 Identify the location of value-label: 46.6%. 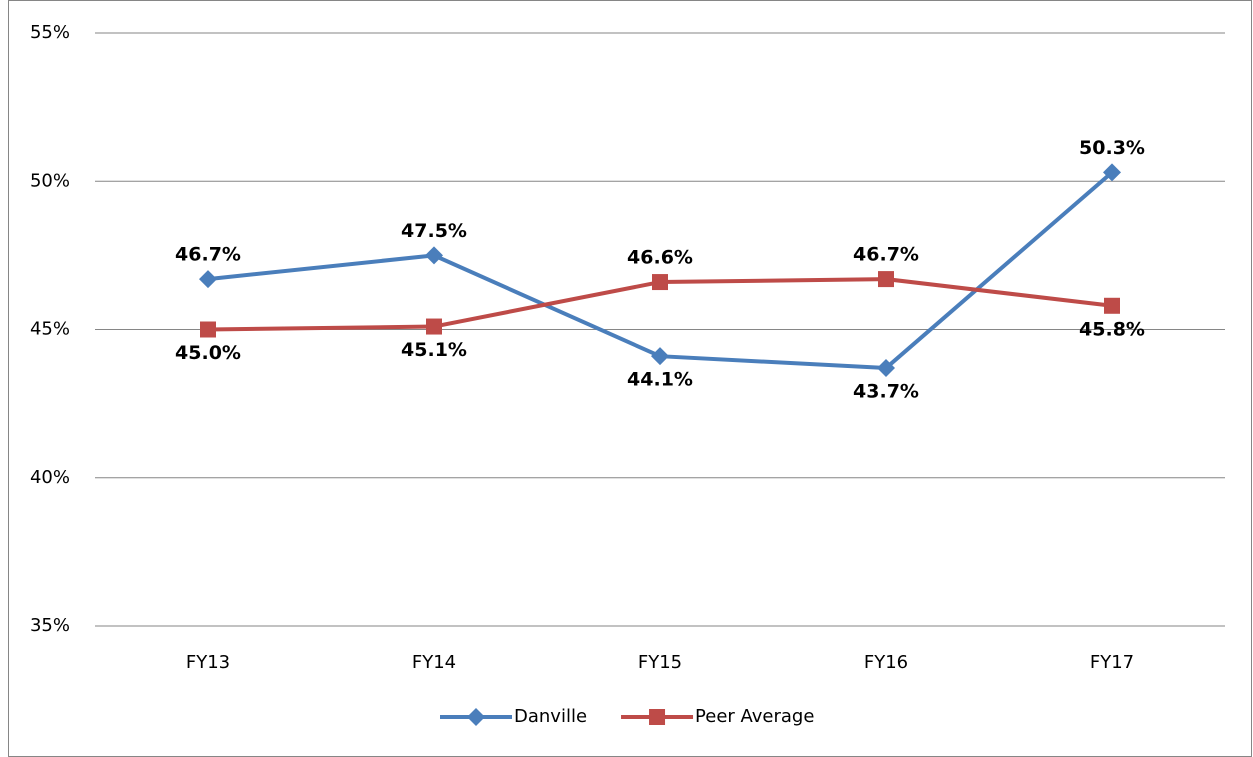
(660, 258).